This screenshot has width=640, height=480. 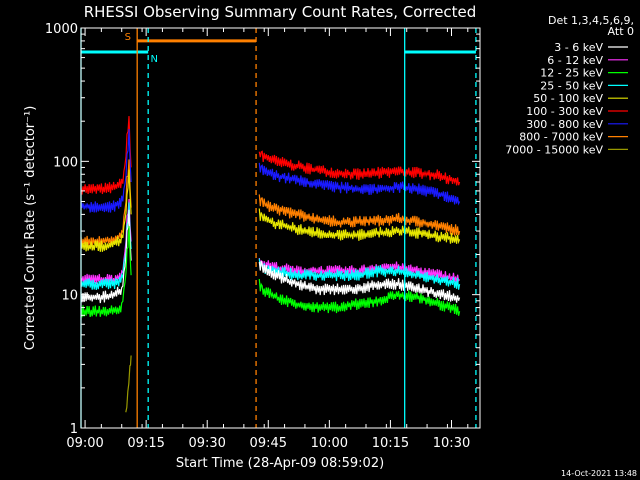 I want to click on x-tick-label-1: 09:15, so click(x=145, y=443).